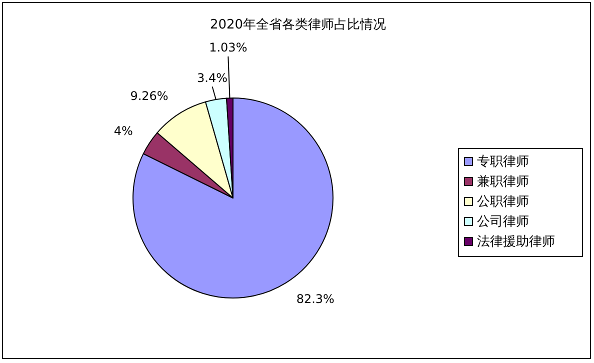  Describe the element at coordinates (516, 242) in the screenshot. I see `legend-label: 法律援助律师` at that location.